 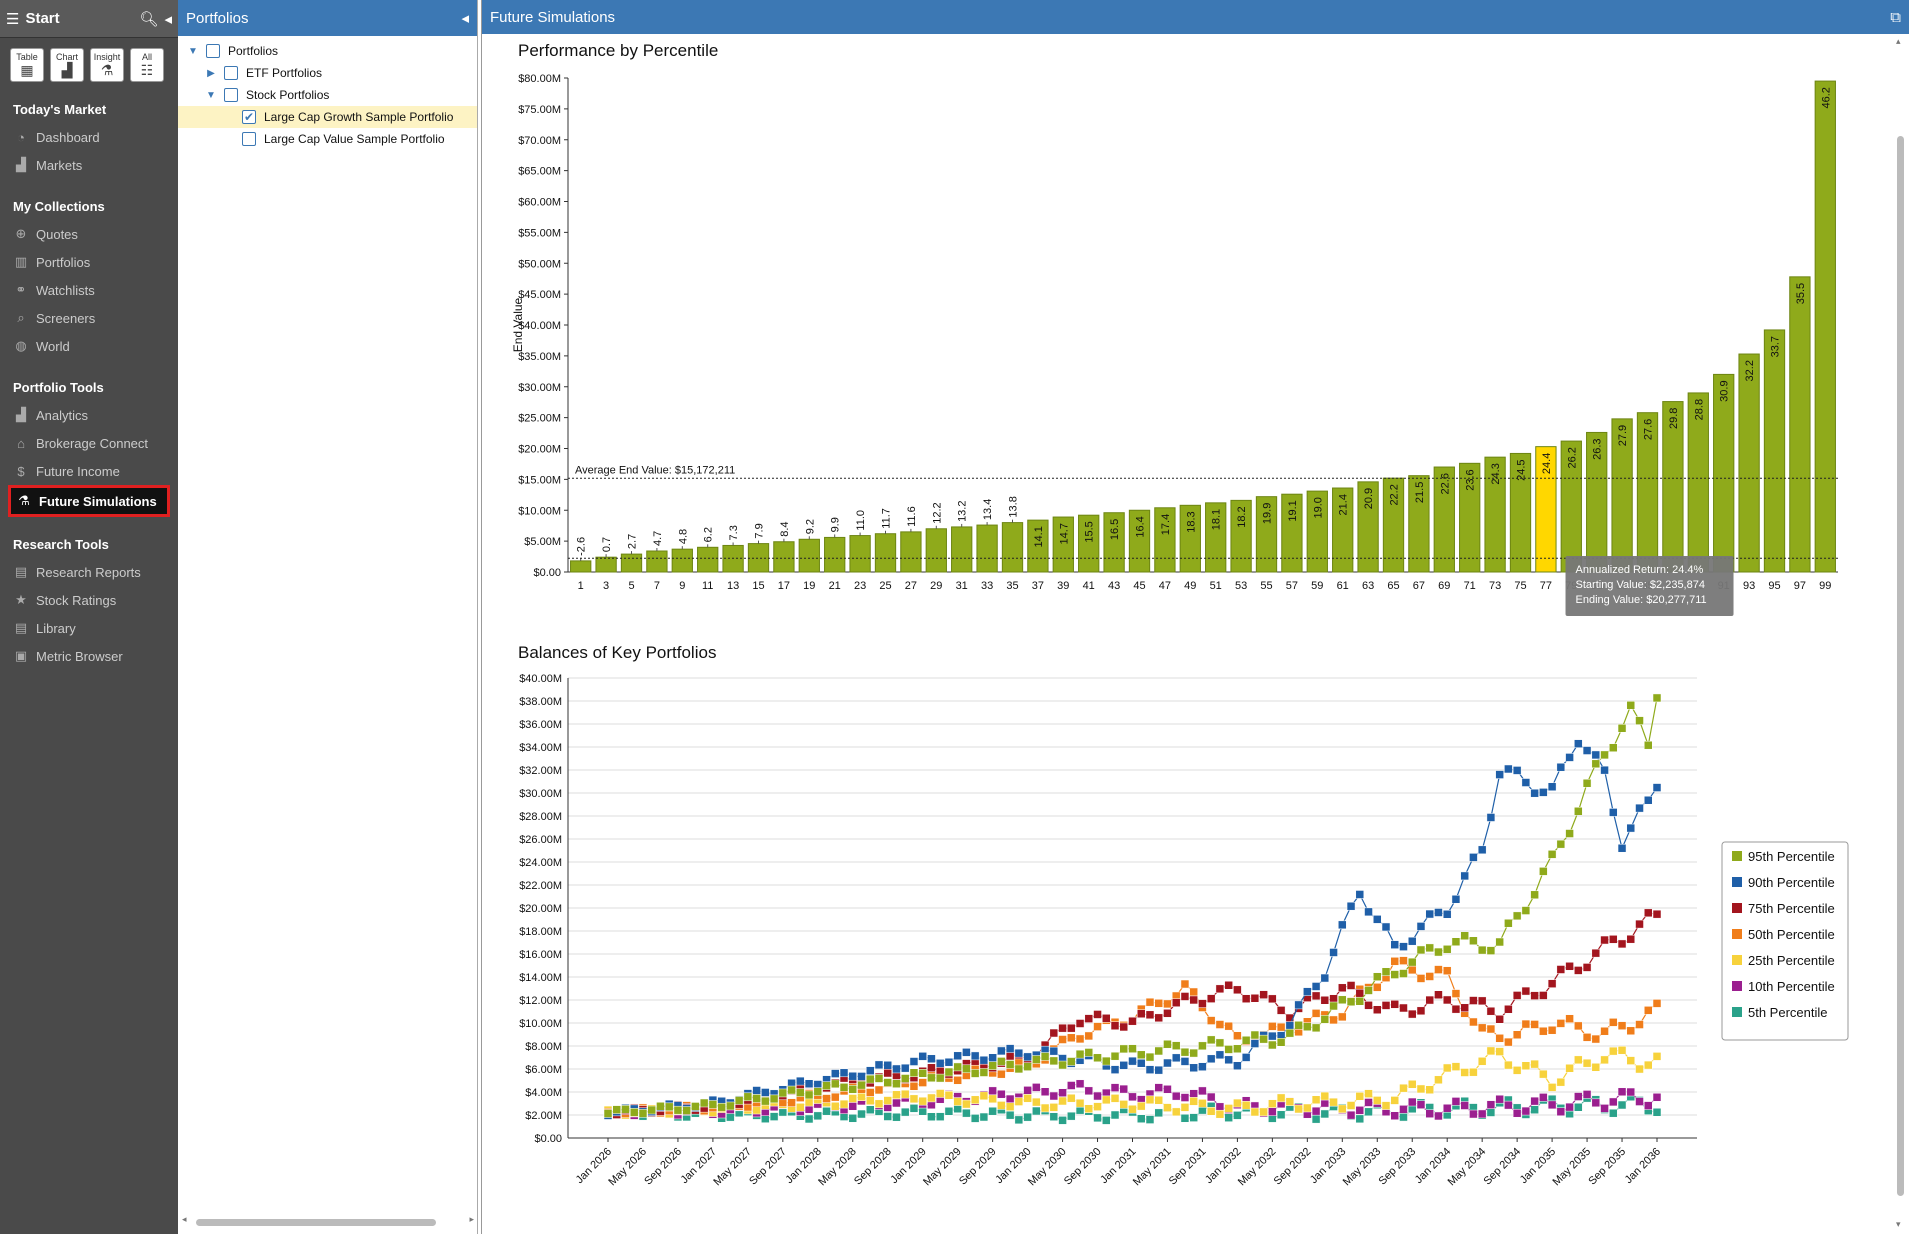 What do you see at coordinates (89, 628) in the screenshot?
I see `nav-item-library: ▤ Library` at bounding box center [89, 628].